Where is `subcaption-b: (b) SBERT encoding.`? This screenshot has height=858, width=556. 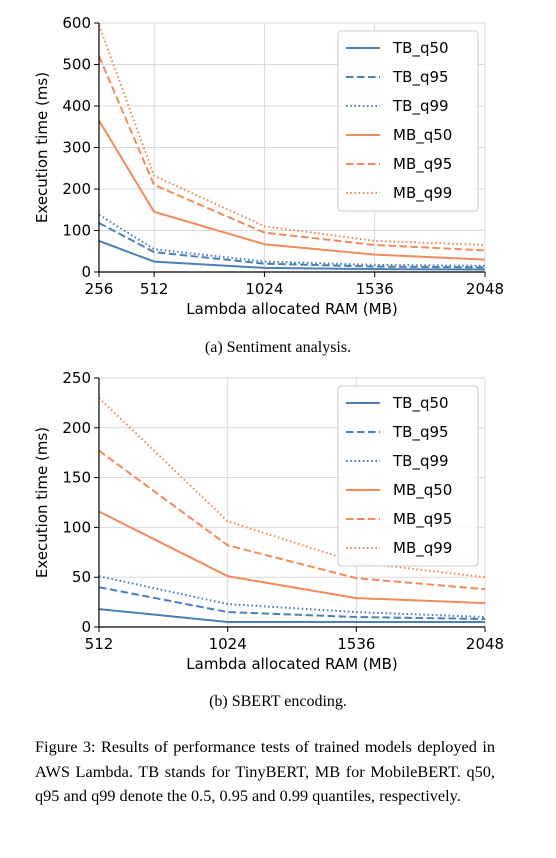
subcaption-b: (b) SBERT encoding. is located at coordinates (278, 701).